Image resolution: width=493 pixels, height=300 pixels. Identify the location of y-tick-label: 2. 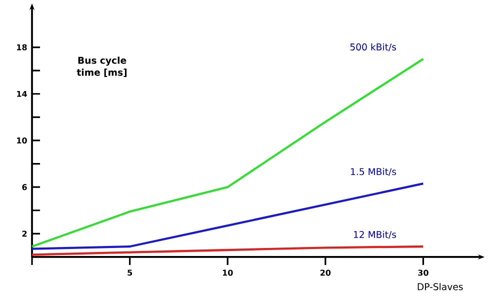
(24, 233).